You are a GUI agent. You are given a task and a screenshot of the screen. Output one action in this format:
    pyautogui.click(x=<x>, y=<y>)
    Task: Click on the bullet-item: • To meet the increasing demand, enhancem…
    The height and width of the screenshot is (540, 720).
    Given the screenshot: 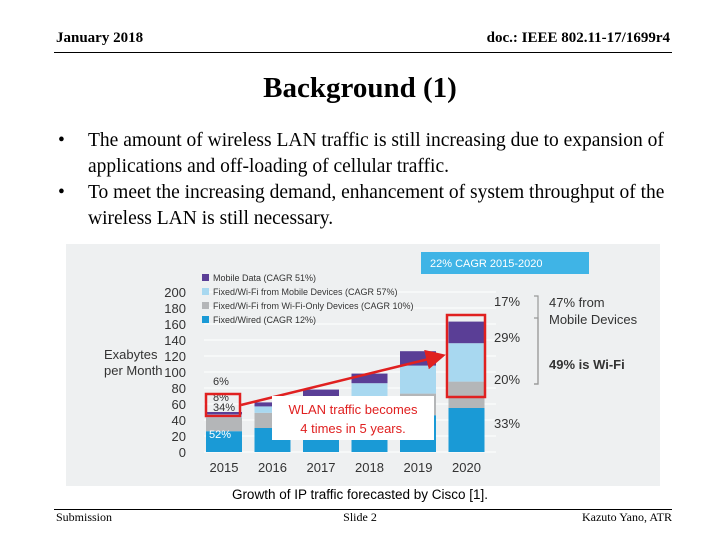 What is the action you would take?
    pyautogui.click(x=366, y=206)
    